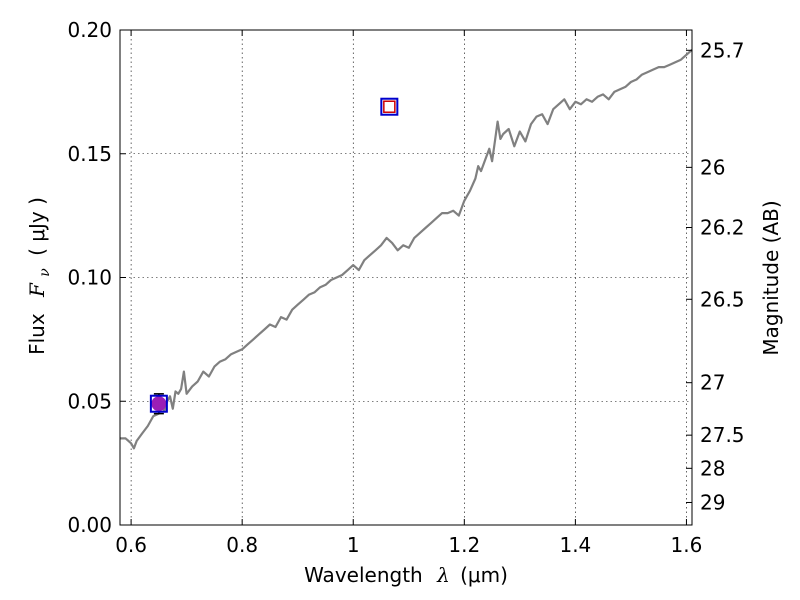 Image resolution: width=800 pixels, height=600 pixels. I want to click on y2-tick-label: 26.2, so click(722, 228).